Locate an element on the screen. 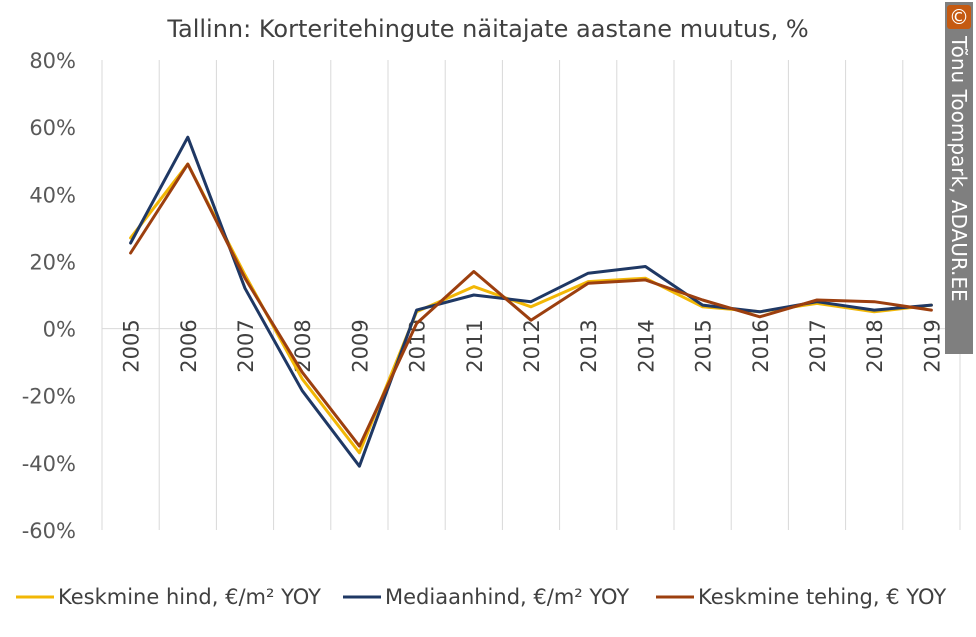 Image resolution: width=976 pixels, height=637 pixels. legend-item-2: Mediaanhind, €/m² YOY is located at coordinates (486, 597).